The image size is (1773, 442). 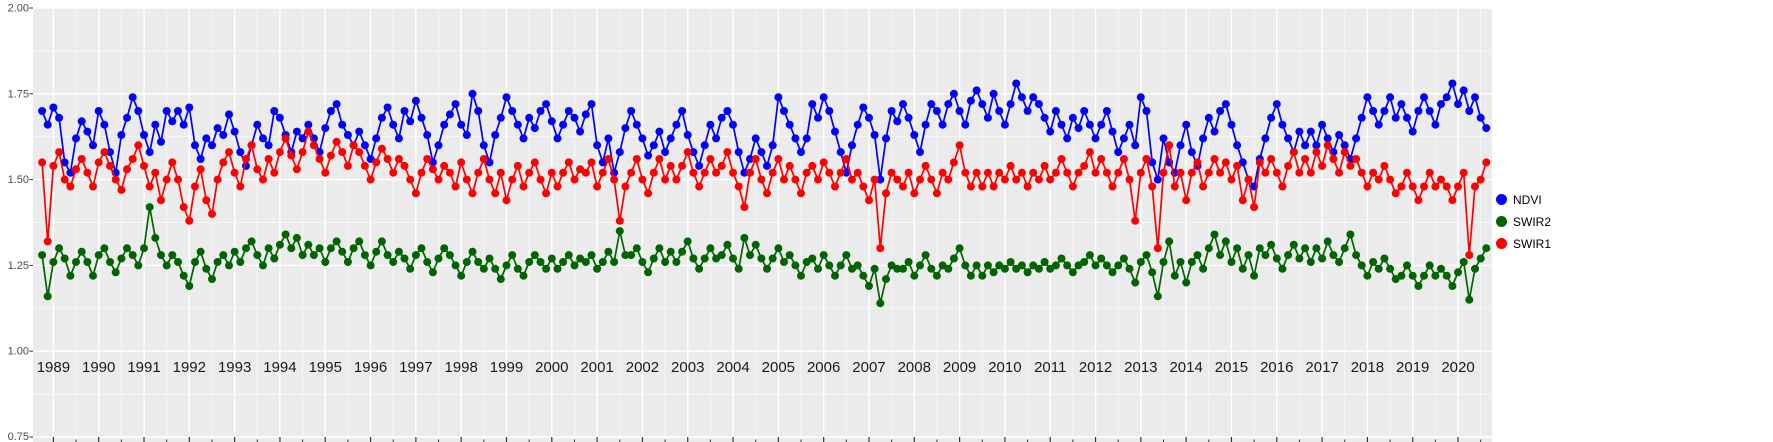 I want to click on svg-text: 1993, so click(x=234, y=367).